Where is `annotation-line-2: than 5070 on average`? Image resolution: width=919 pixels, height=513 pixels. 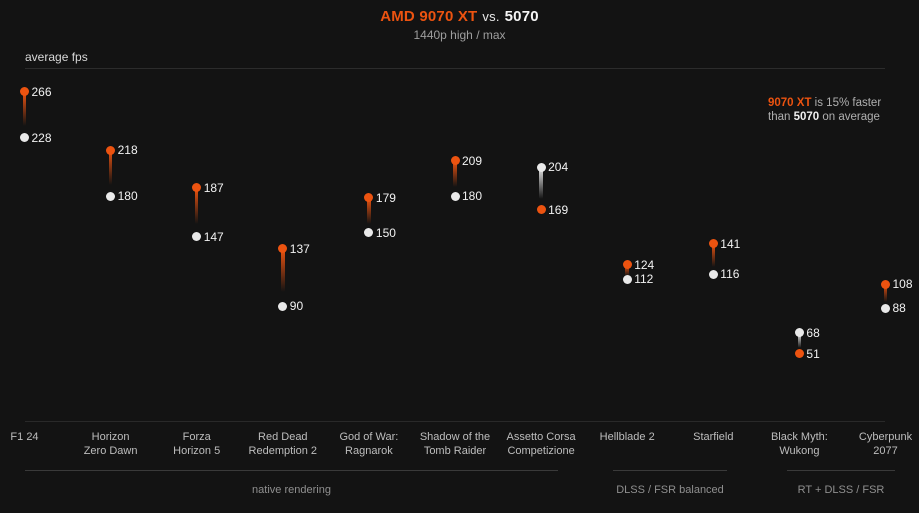 annotation-line-2: than 5070 on average is located at coordinates (824, 117).